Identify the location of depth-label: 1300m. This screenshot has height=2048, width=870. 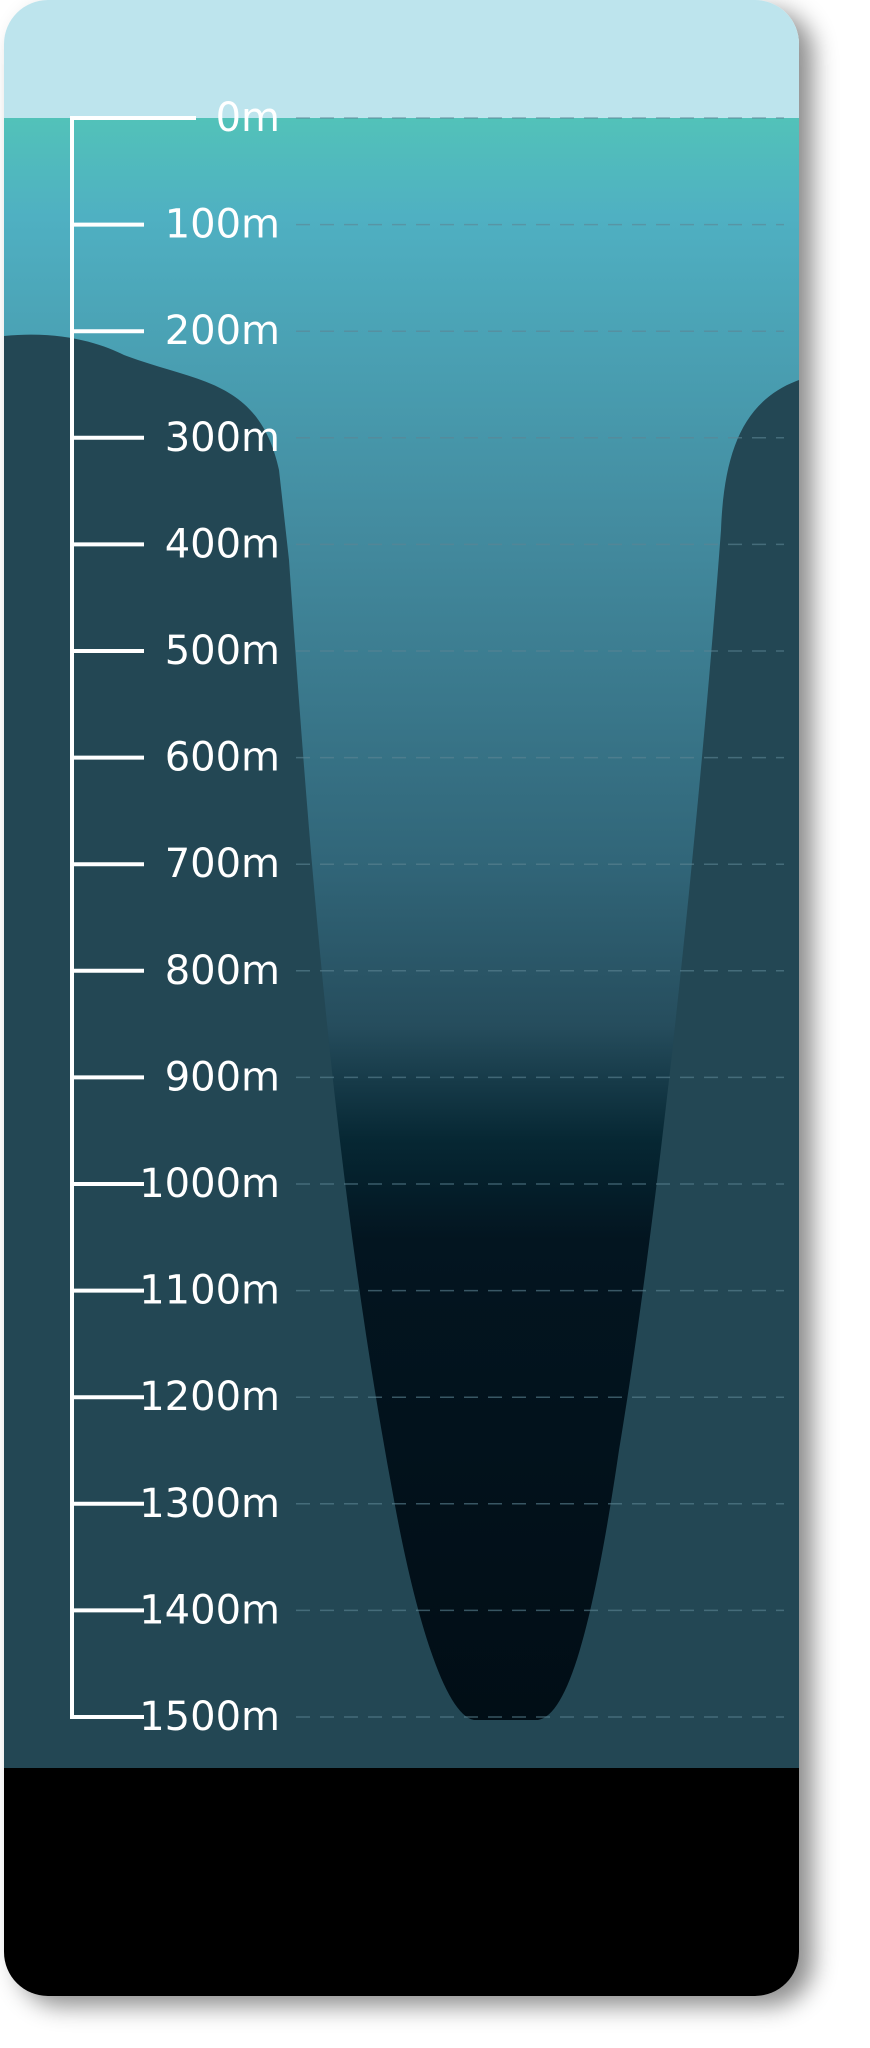
(209, 1504).